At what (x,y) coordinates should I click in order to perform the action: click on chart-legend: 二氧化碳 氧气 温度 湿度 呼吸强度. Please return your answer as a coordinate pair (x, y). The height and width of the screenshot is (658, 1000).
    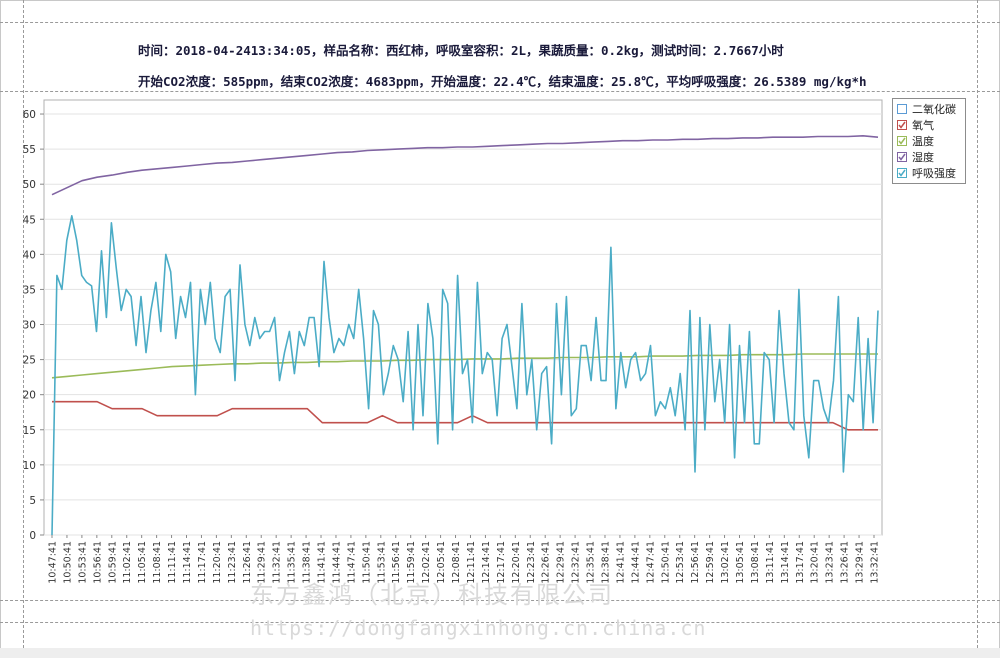
    Looking at the image, I should click on (929, 141).